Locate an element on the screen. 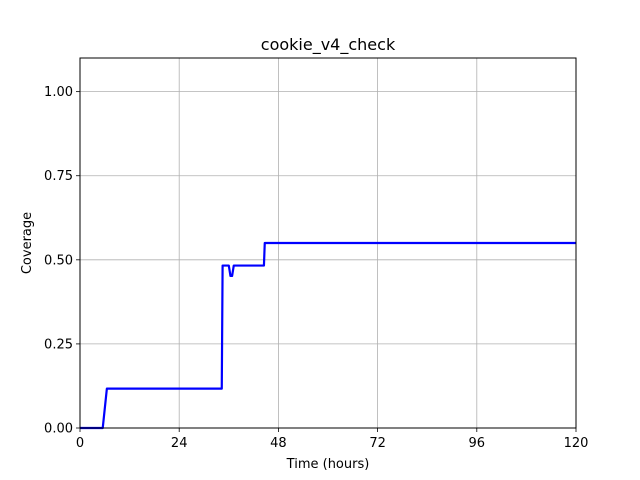 This screenshot has width=640, height=480. x-tick-label: 72 is located at coordinates (377, 443).